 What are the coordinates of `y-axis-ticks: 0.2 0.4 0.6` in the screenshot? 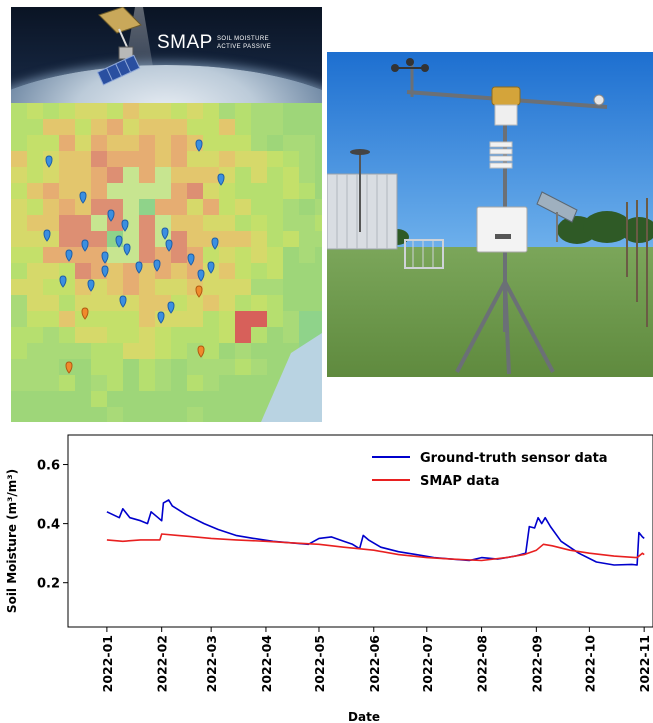 It's located at (52, 525).